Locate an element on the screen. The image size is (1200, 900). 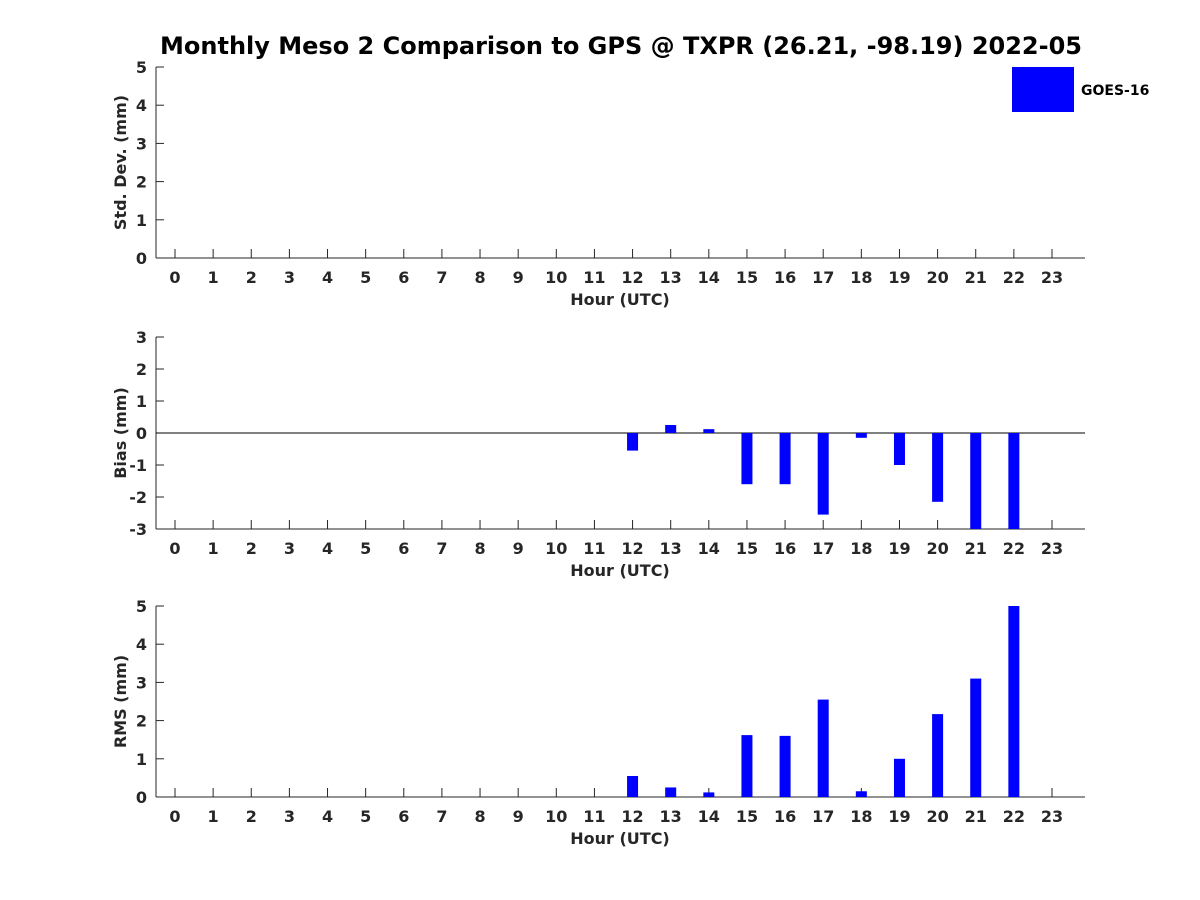
stddev-ytick-label: 1 is located at coordinates (141, 220).